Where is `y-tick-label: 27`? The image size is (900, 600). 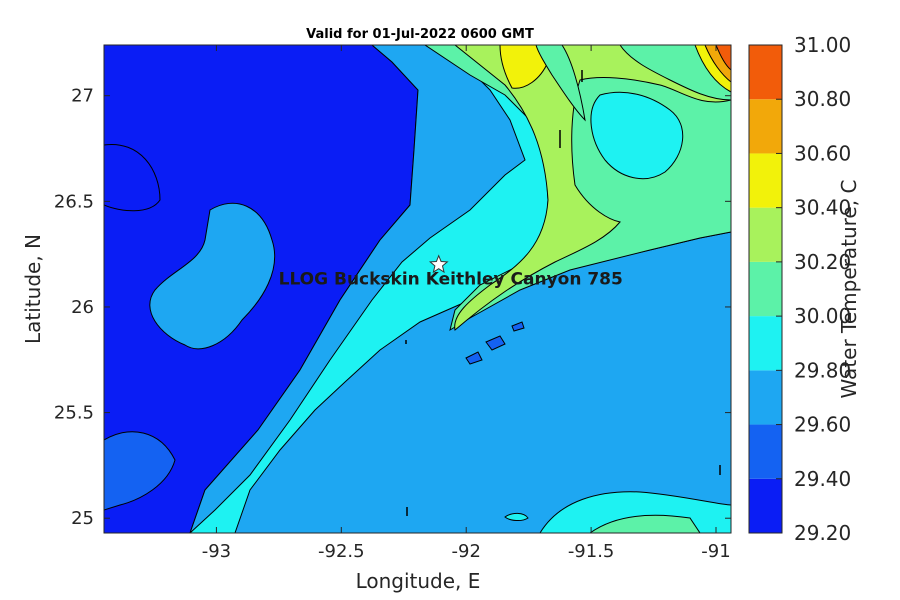
y-tick-label: 27 is located at coordinates (82, 96).